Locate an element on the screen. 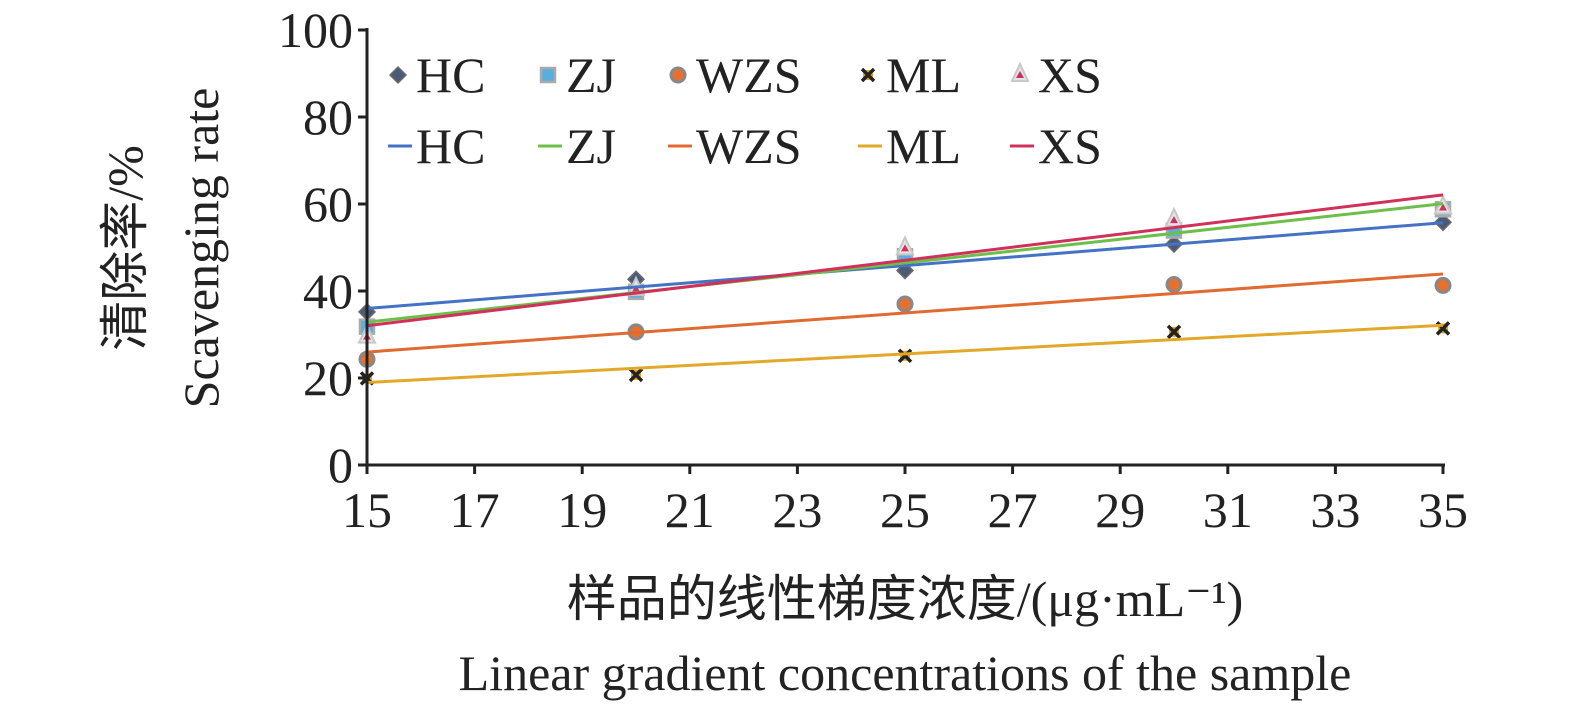  y-tick-label: 80 is located at coordinates (328, 117).